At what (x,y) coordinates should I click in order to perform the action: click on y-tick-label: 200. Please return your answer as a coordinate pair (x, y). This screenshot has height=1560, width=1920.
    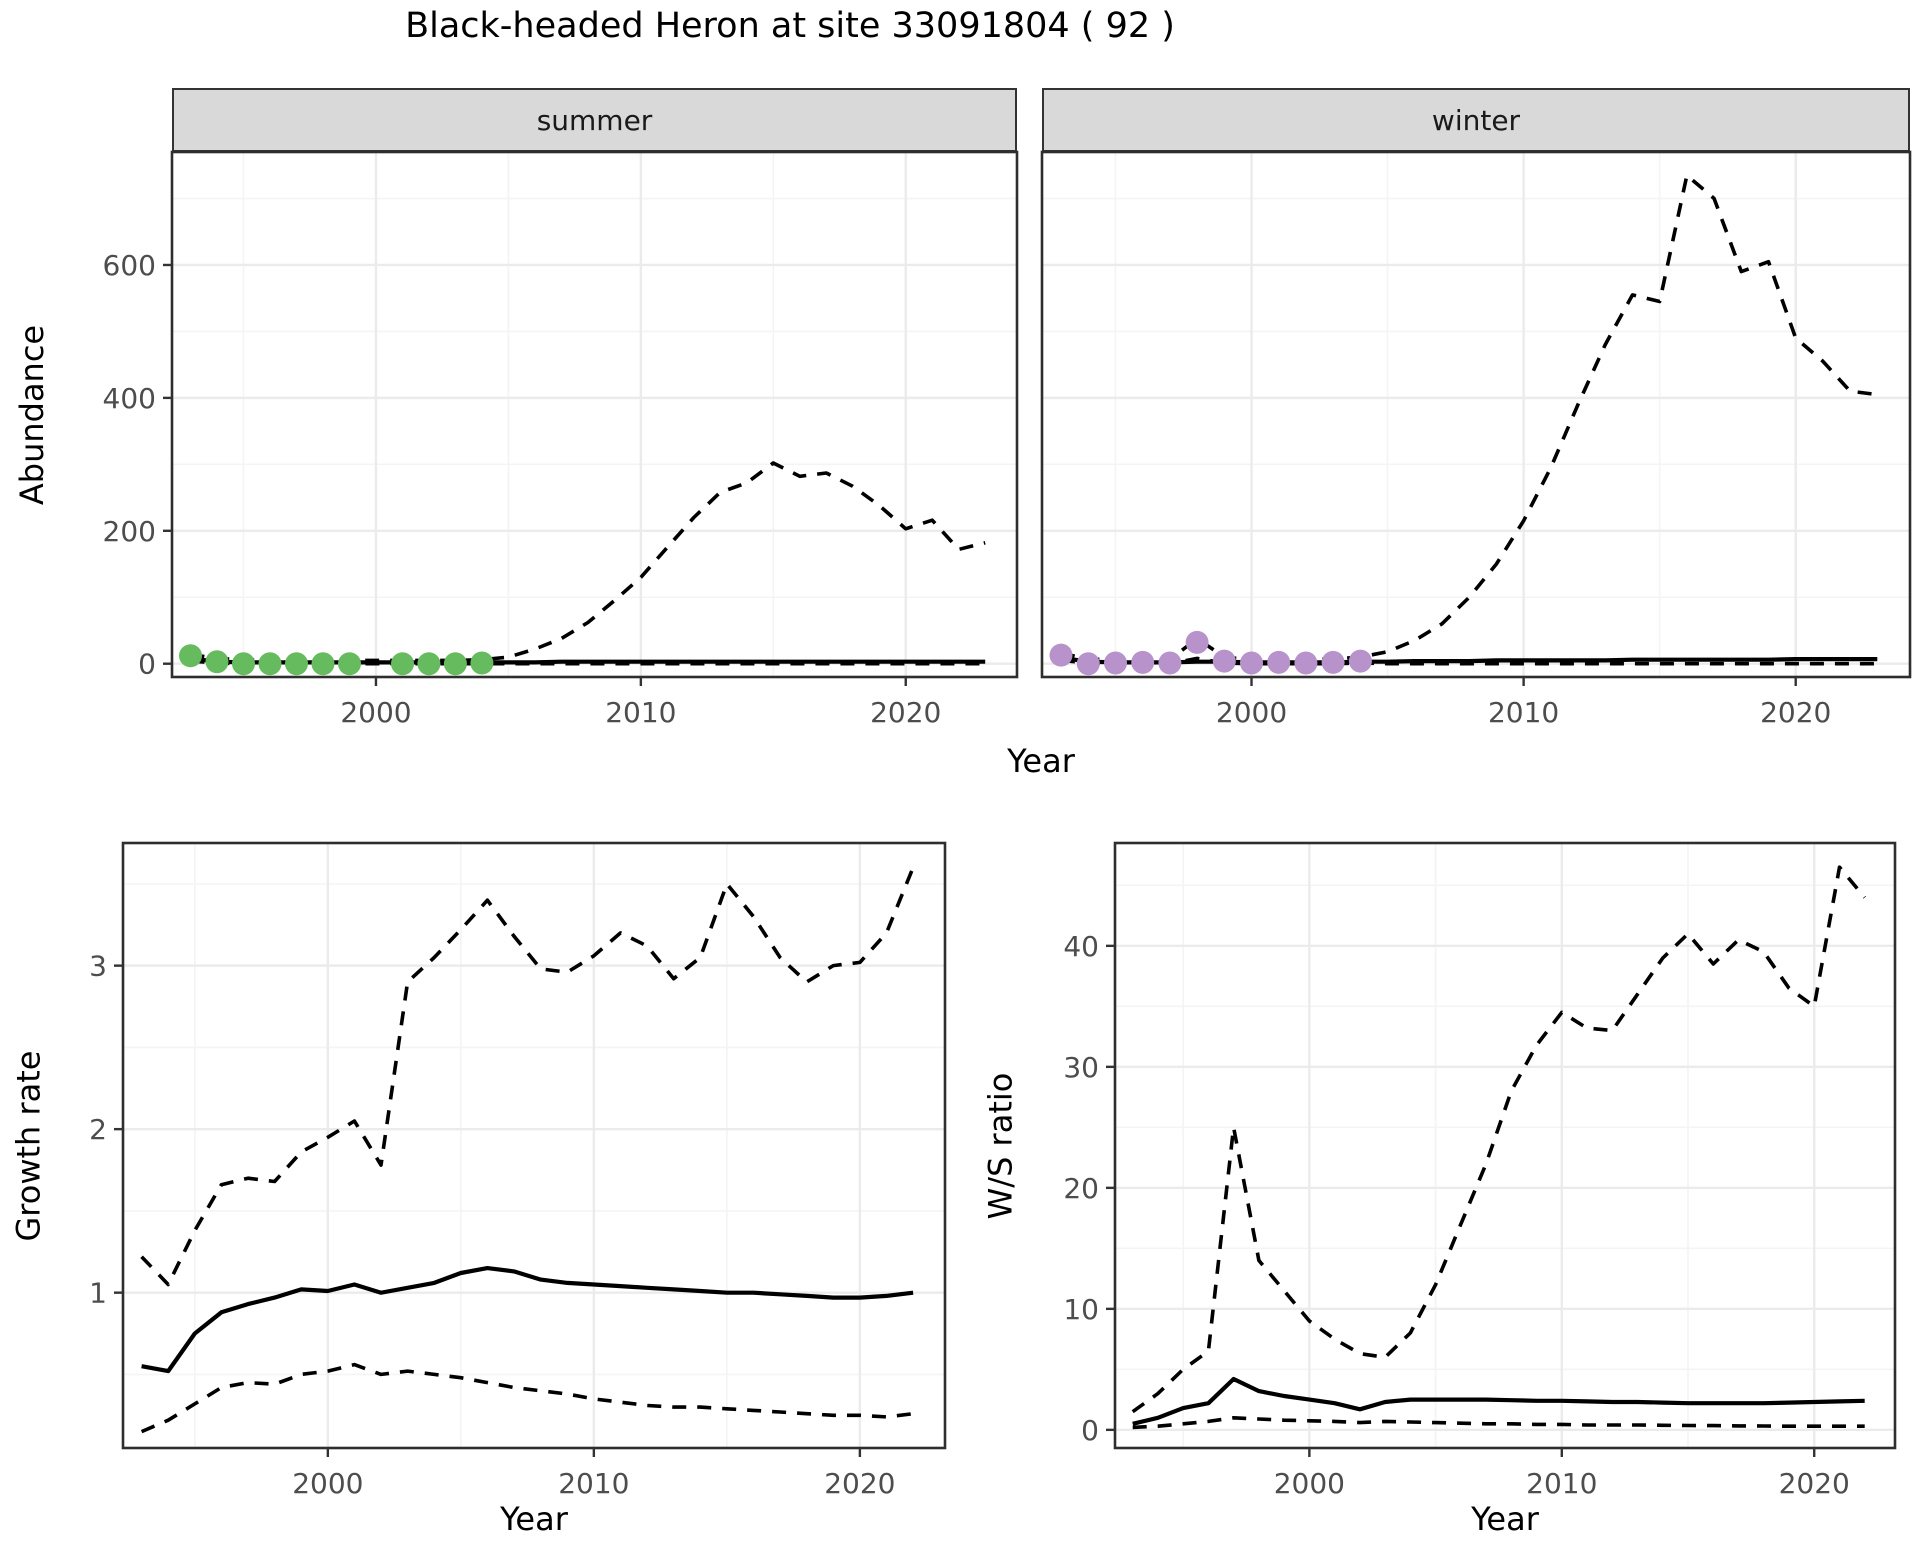
    Looking at the image, I should click on (129, 531).